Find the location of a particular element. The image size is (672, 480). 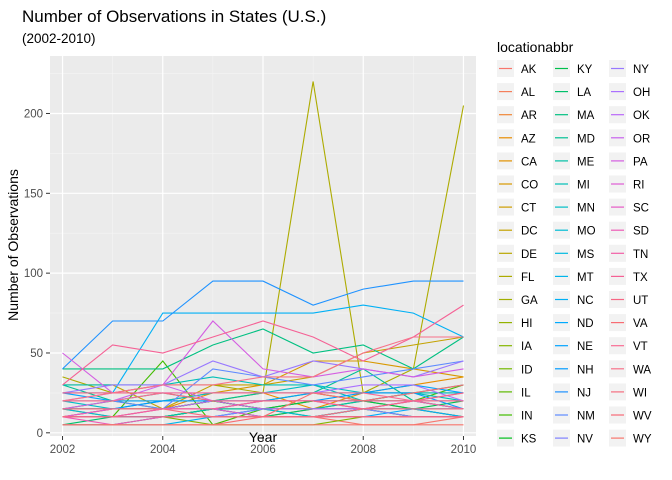

legend-label: ID is located at coordinates (527, 370).